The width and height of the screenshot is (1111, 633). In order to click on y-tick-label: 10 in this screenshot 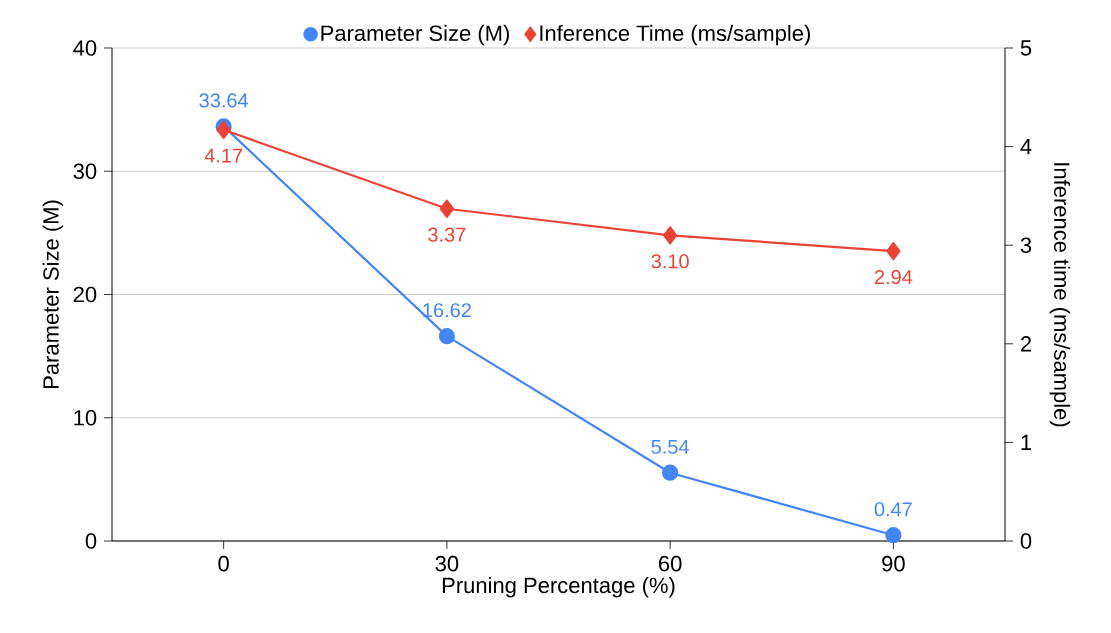, I will do `click(85, 417)`.